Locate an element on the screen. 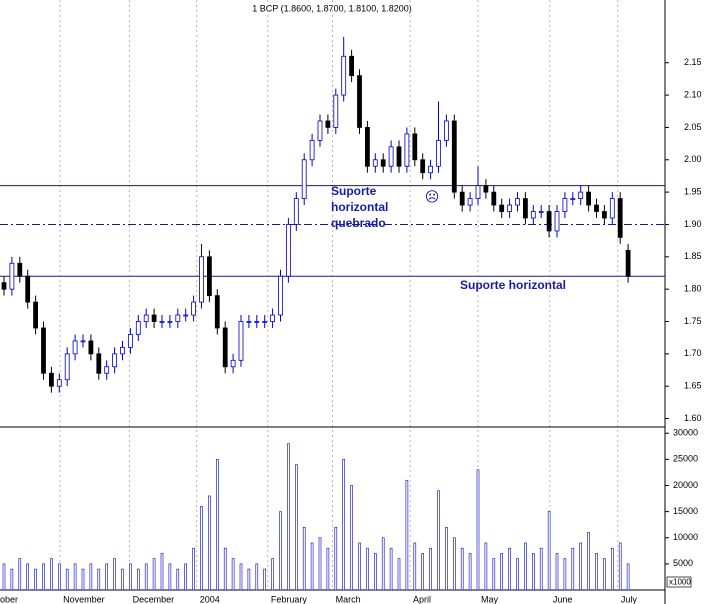 The height and width of the screenshot is (604, 705). x-tick-label: July is located at coordinates (629, 599).